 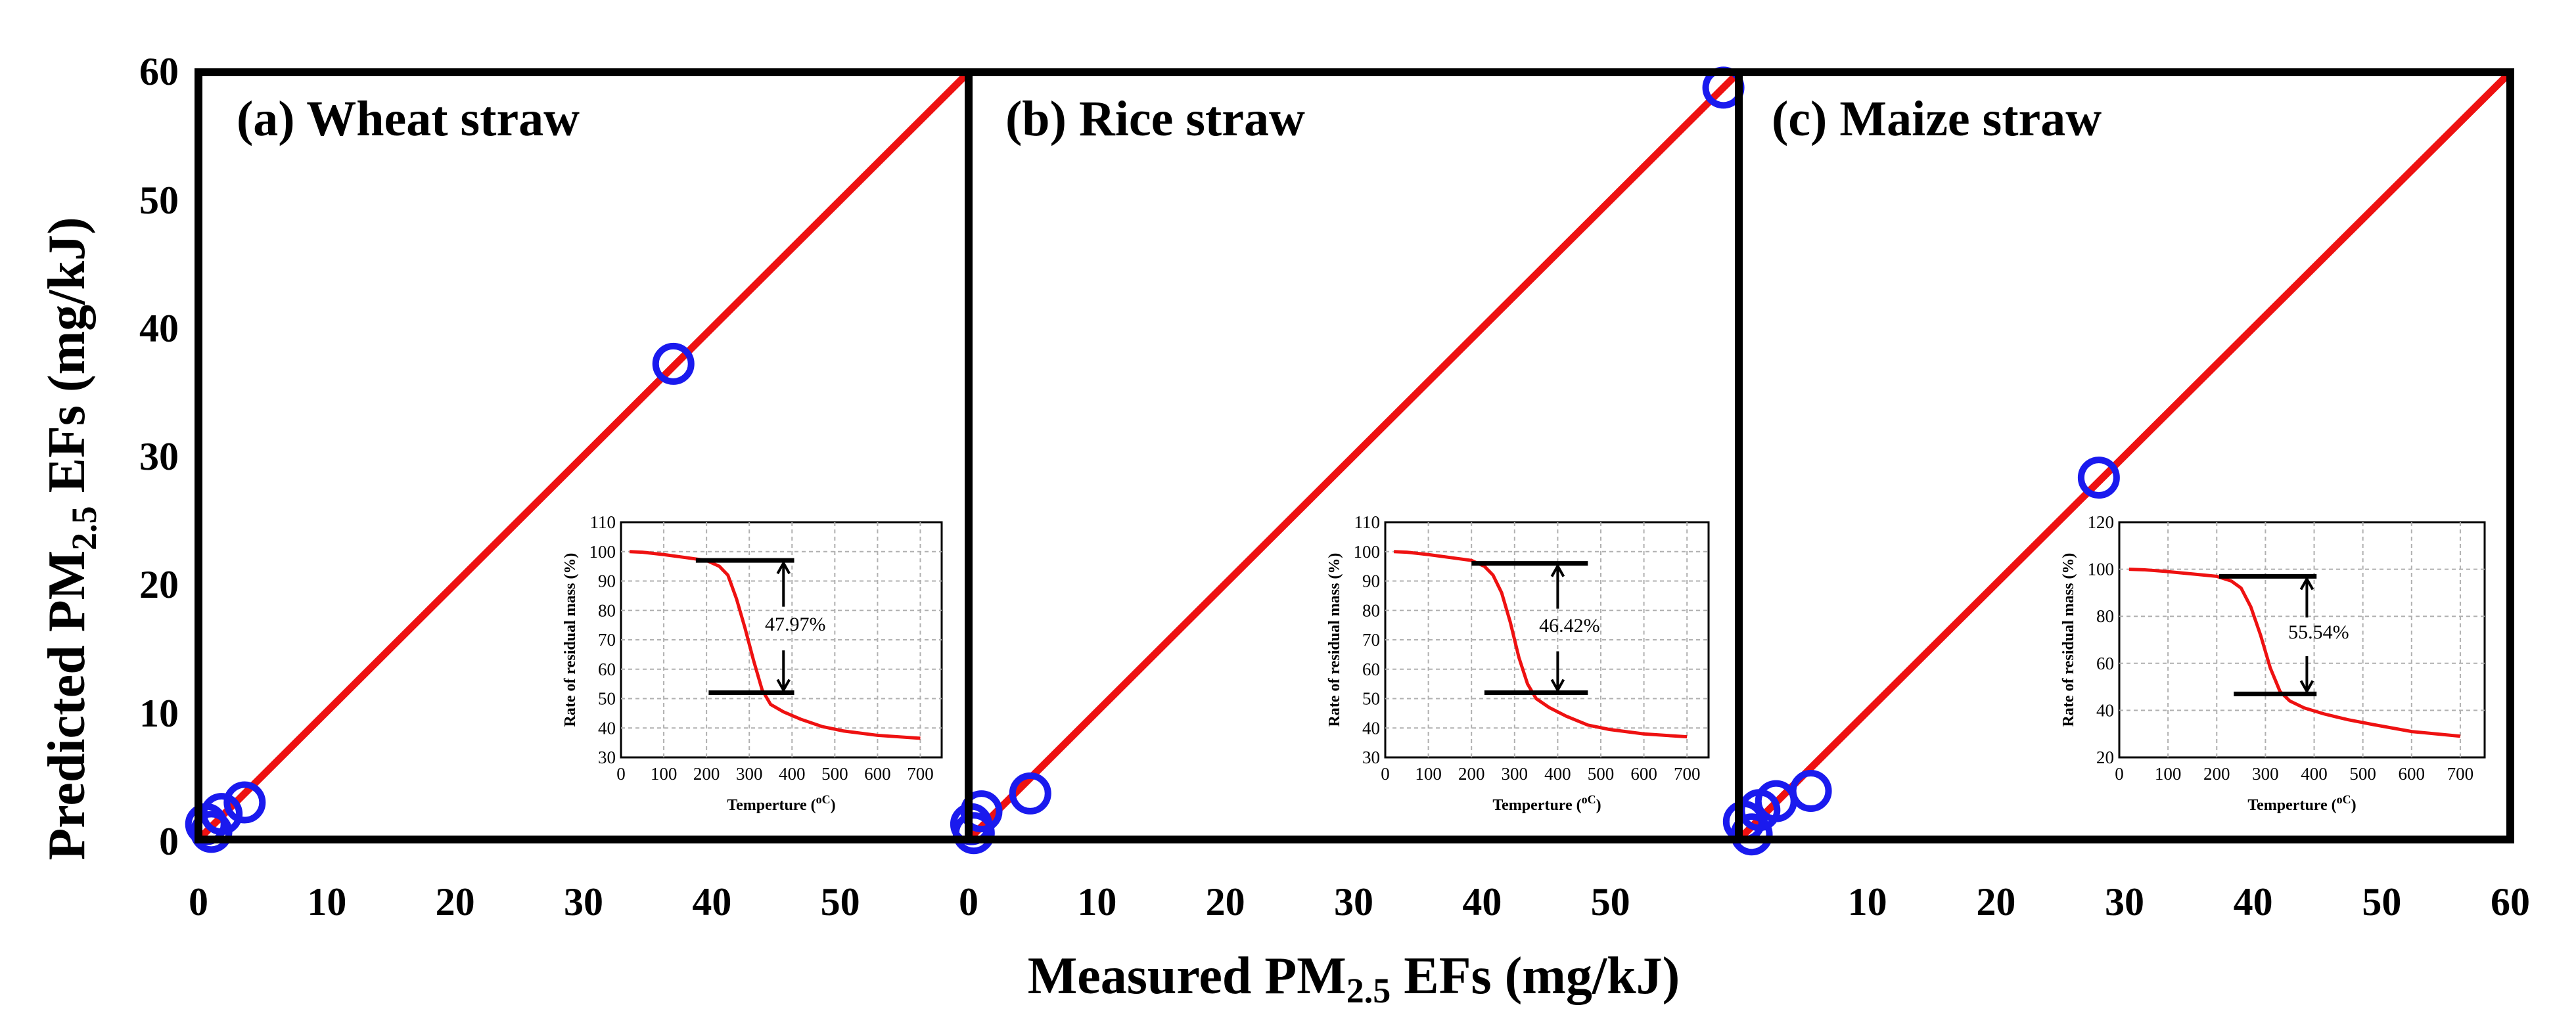 I want to click on y-tick-label: 0, so click(x=169, y=841).